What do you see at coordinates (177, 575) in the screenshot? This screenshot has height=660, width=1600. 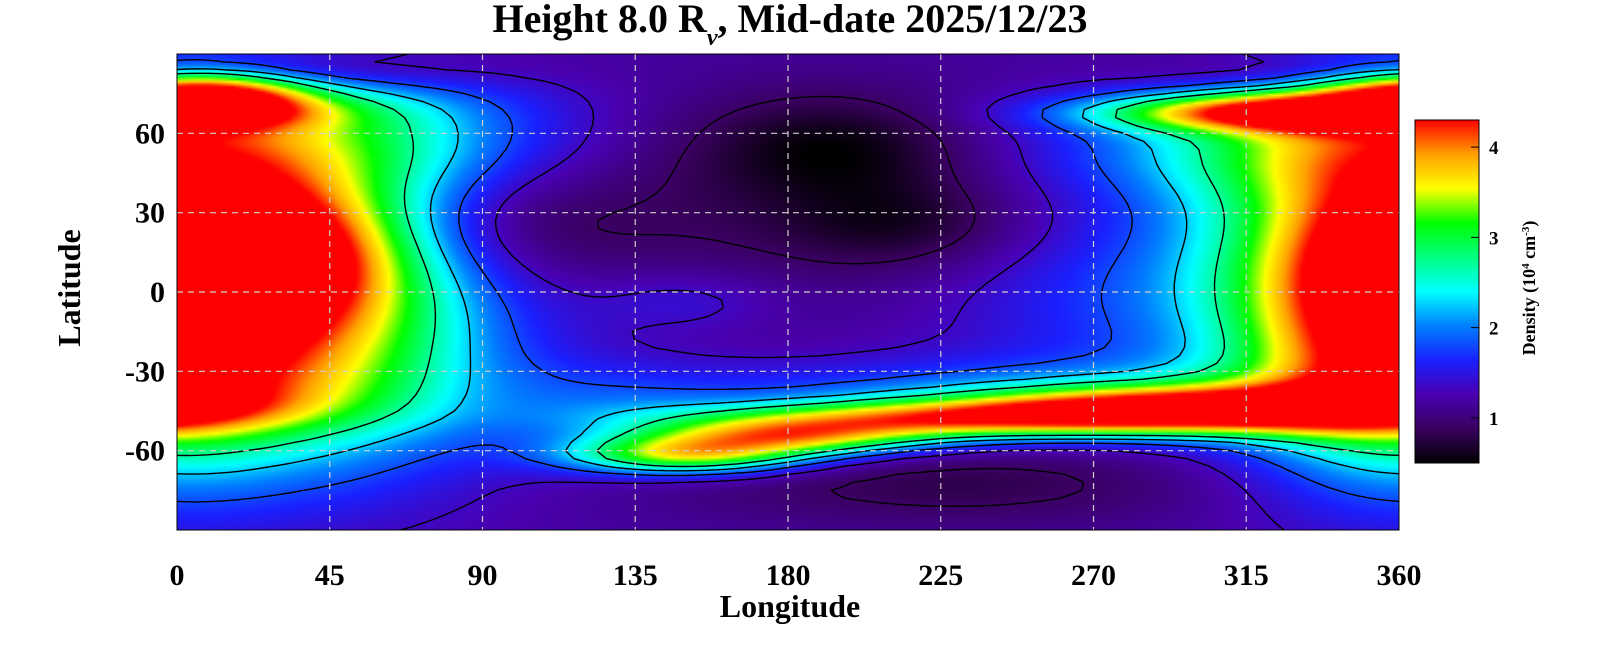 I see `x-tick-label: 0` at bounding box center [177, 575].